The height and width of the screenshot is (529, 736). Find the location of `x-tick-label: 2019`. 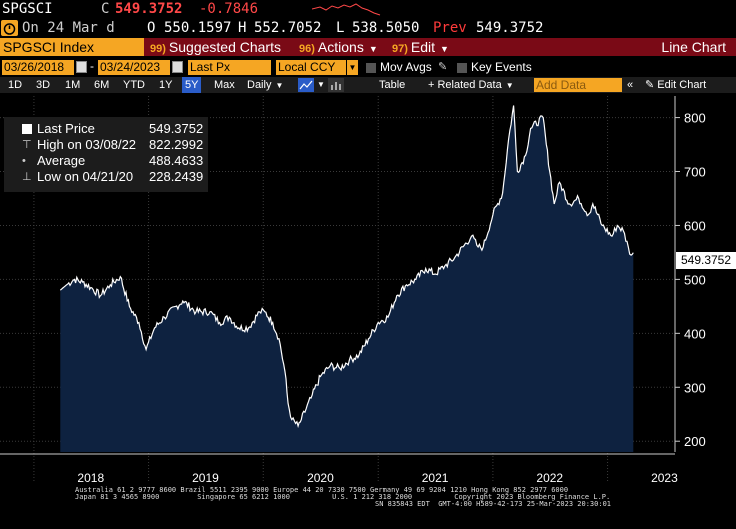

x-tick-label: 2019 is located at coordinates (205, 478).